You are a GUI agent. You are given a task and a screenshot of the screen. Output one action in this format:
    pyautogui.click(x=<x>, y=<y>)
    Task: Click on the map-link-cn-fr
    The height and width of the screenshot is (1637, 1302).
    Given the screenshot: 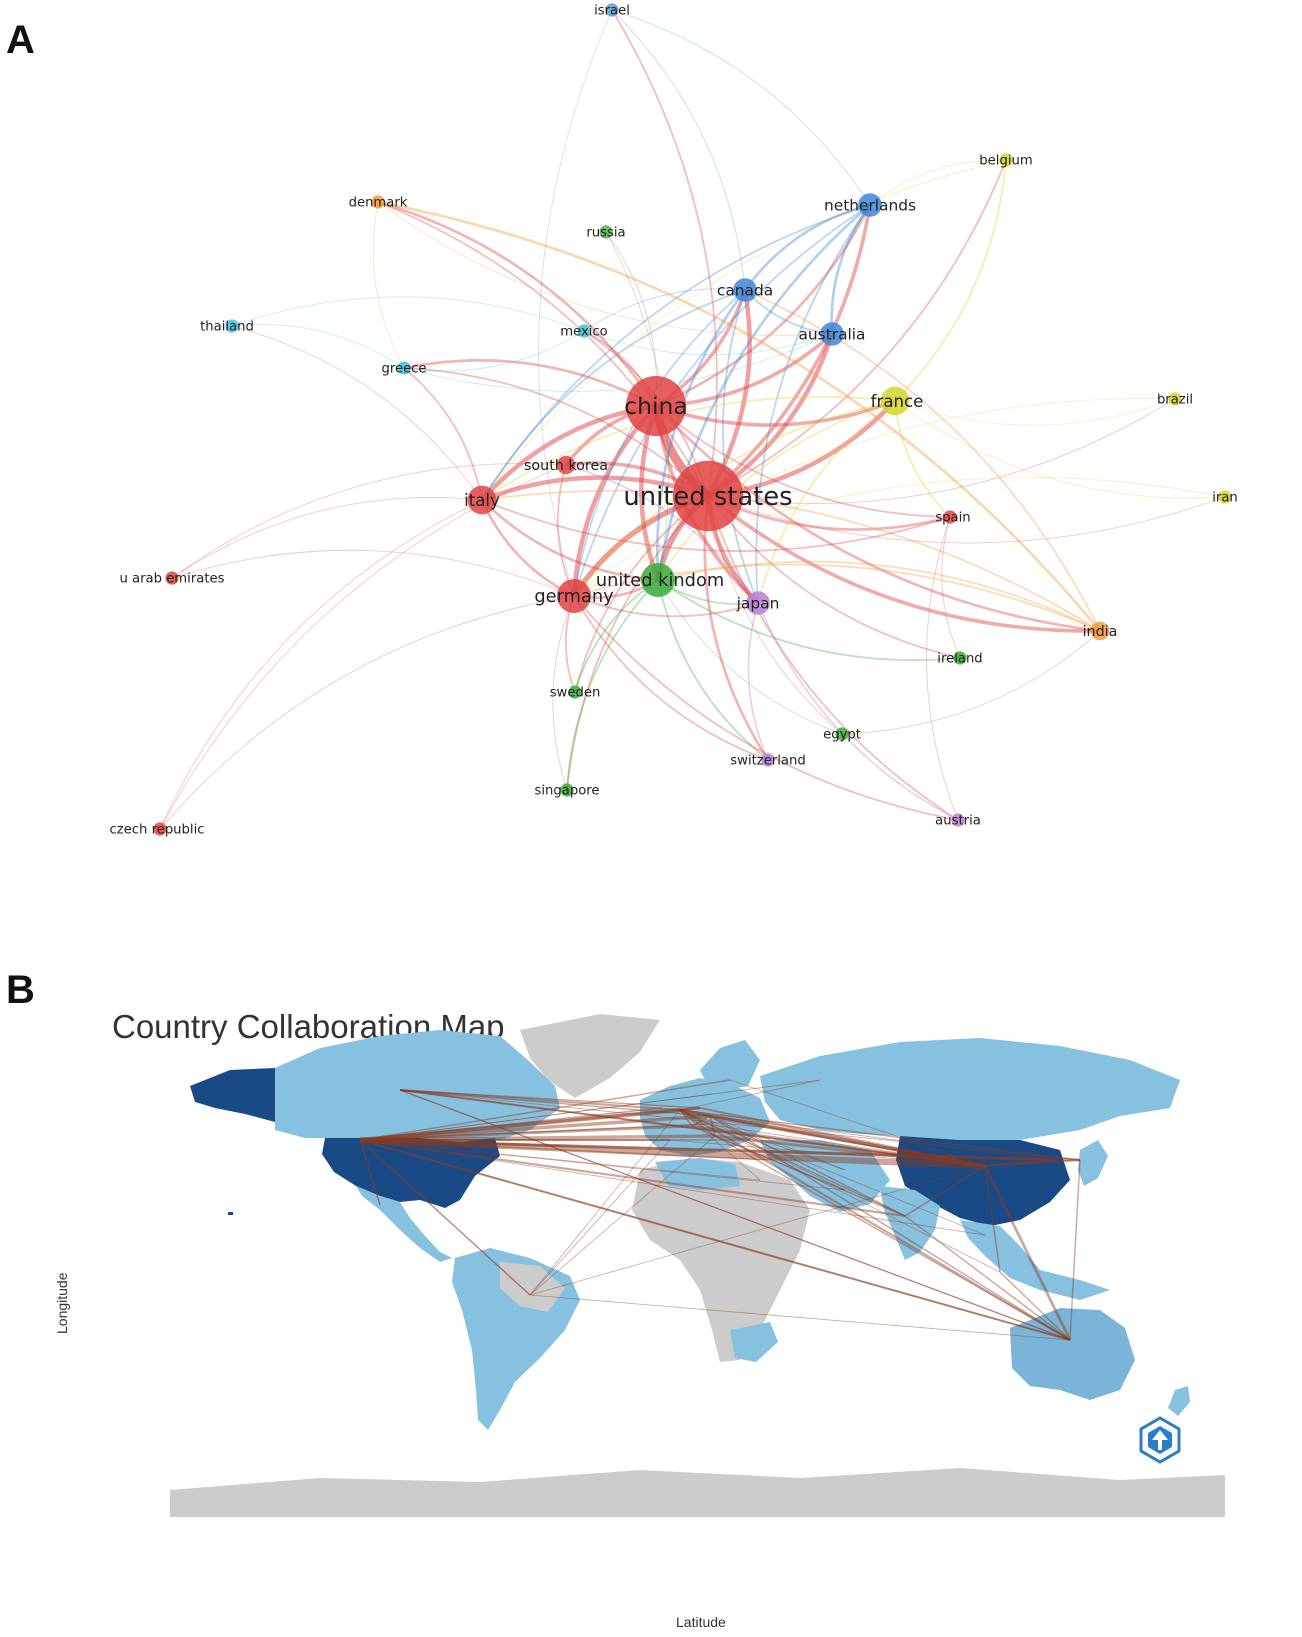 What is the action you would take?
    pyautogui.click(x=838, y=1146)
    